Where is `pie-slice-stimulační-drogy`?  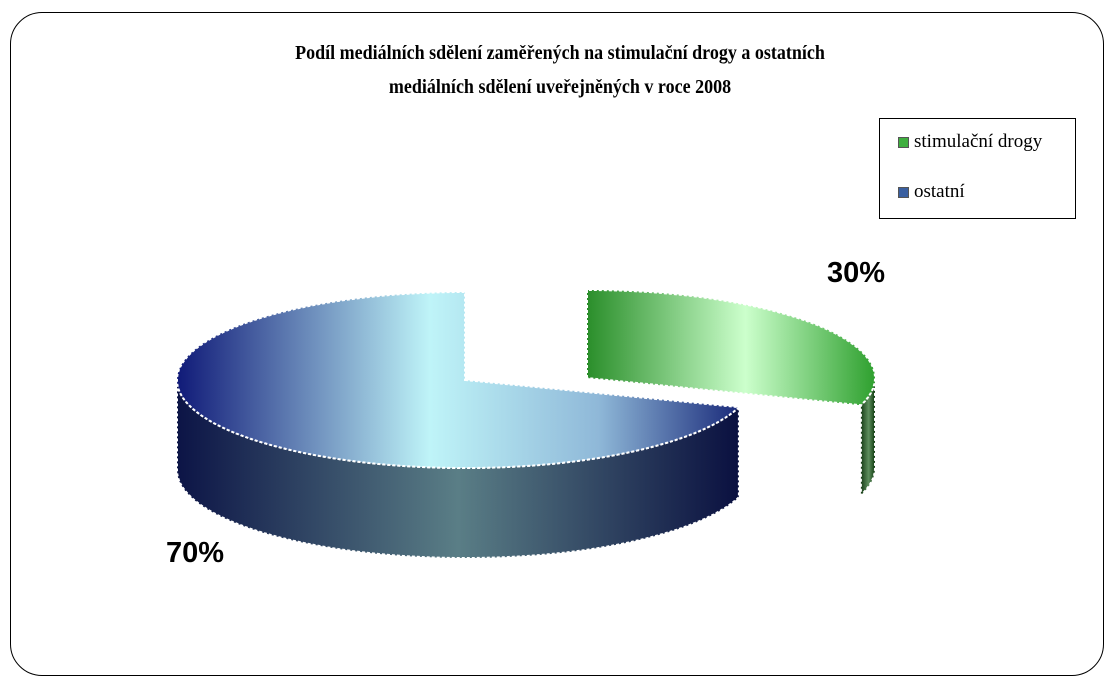
pie-slice-stimulační-drogy is located at coordinates (731, 347).